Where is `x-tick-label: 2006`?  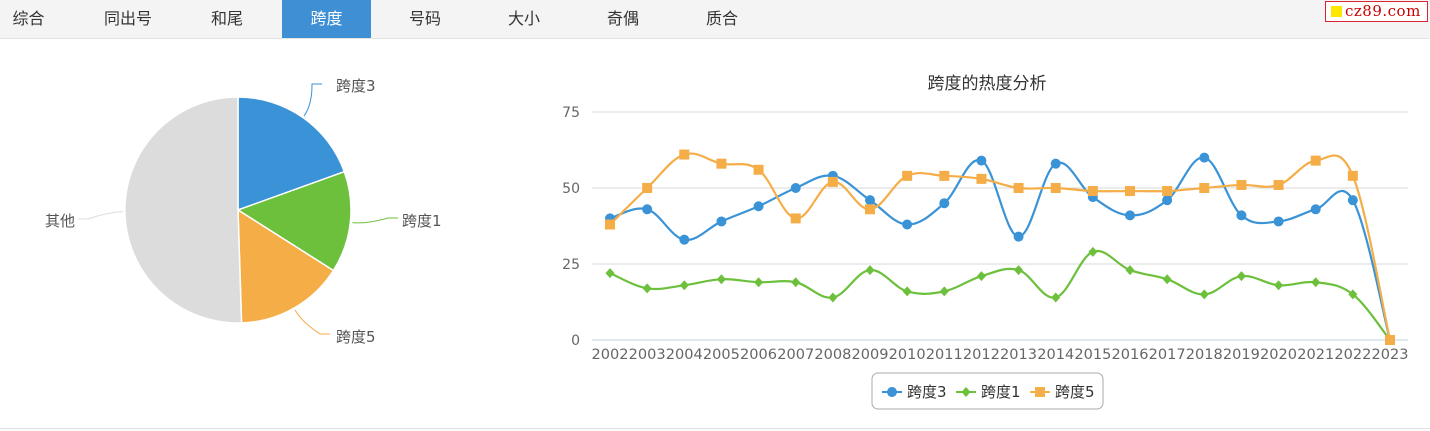
x-tick-label: 2006 is located at coordinates (758, 355).